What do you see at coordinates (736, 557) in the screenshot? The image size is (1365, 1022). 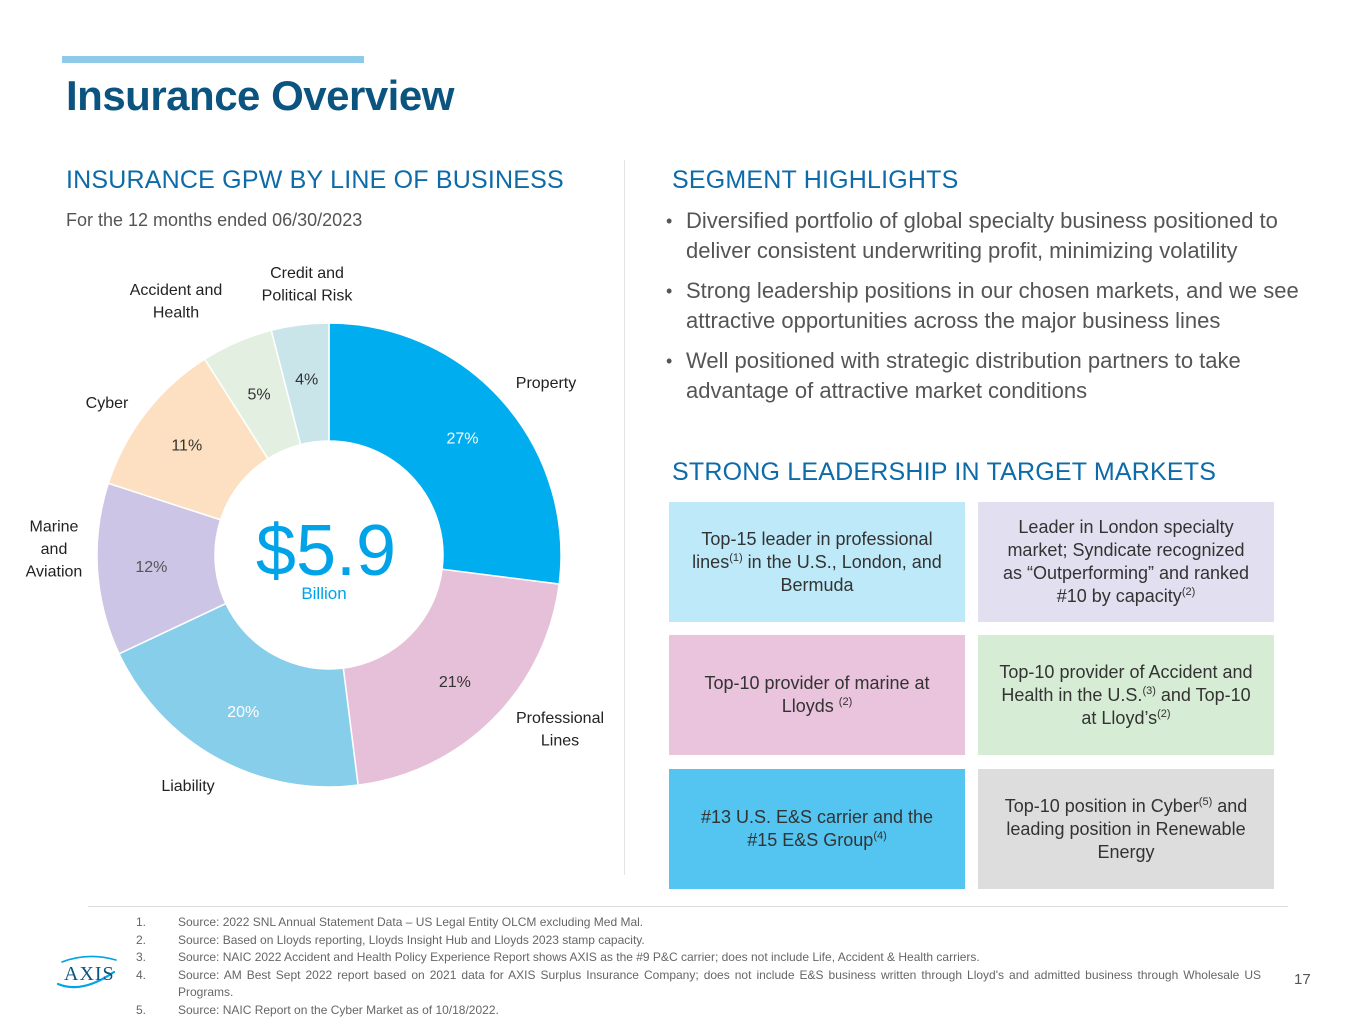 I see `footnote-ref: (1)` at bounding box center [736, 557].